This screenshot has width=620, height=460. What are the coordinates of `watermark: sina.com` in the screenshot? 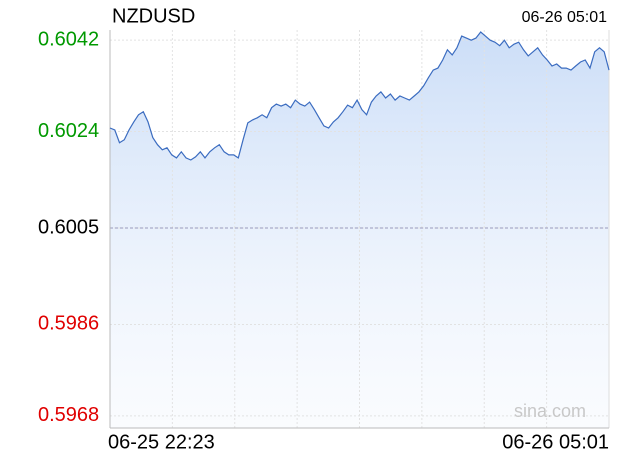 It's located at (550, 411).